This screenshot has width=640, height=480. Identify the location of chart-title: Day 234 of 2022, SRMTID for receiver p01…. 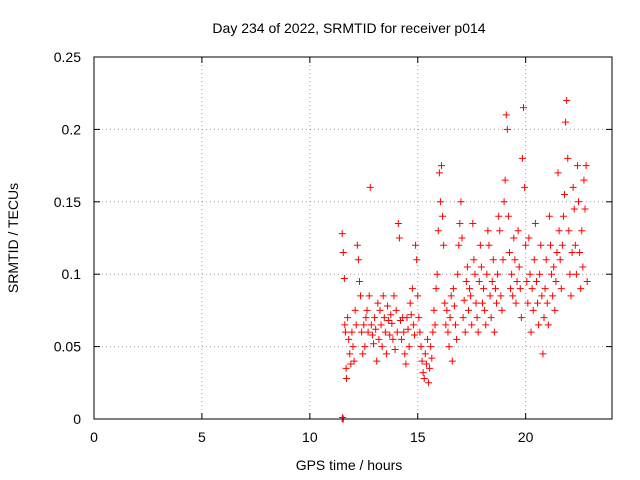
(348, 28).